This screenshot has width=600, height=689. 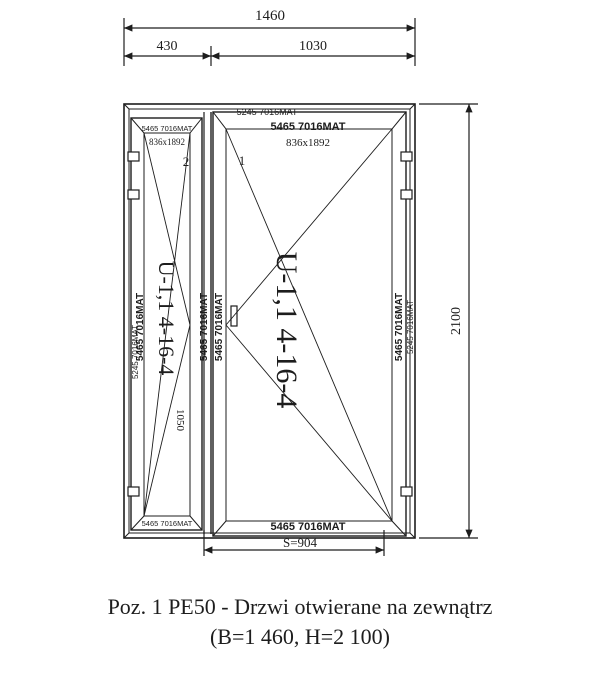 What do you see at coordinates (234, 316) in the screenshot?
I see `door-handle` at bounding box center [234, 316].